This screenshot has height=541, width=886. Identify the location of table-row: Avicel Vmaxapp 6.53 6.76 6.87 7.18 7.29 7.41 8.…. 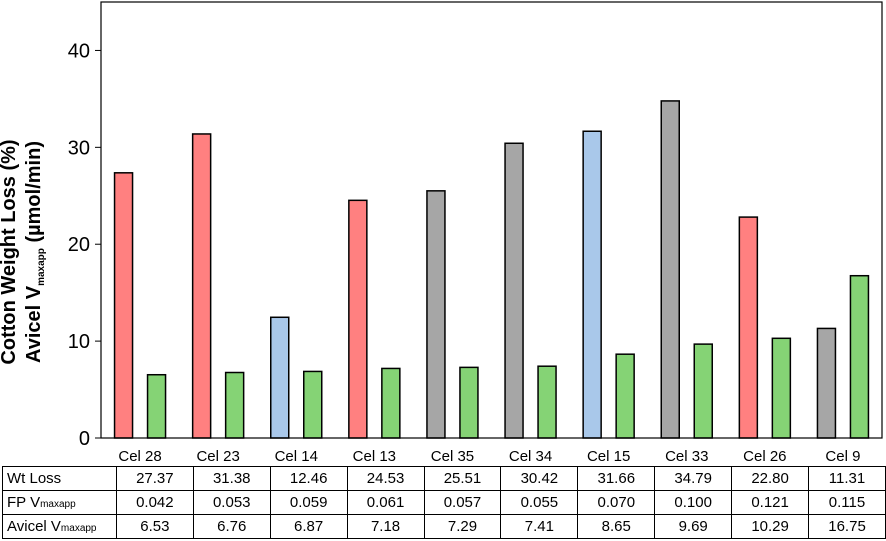
(444, 526).